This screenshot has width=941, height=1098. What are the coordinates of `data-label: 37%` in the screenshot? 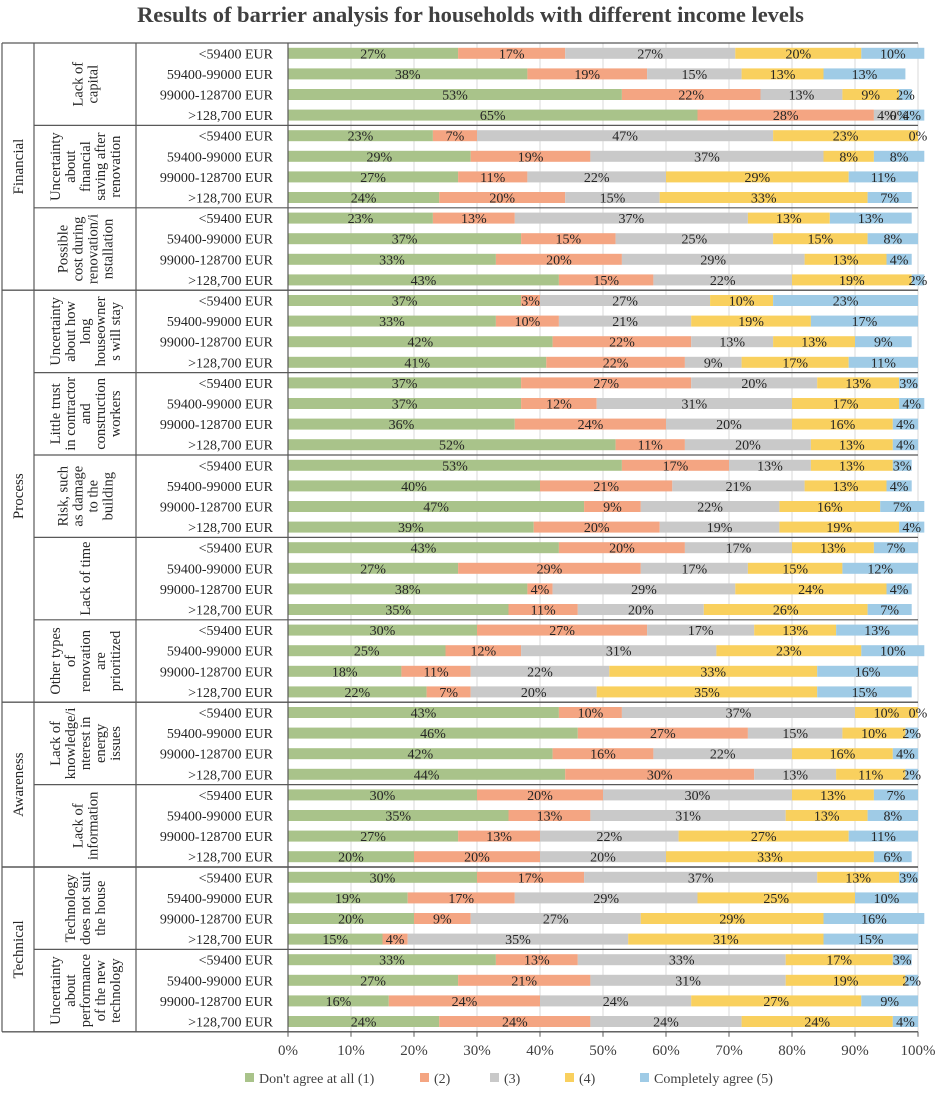 It's located at (405, 240).